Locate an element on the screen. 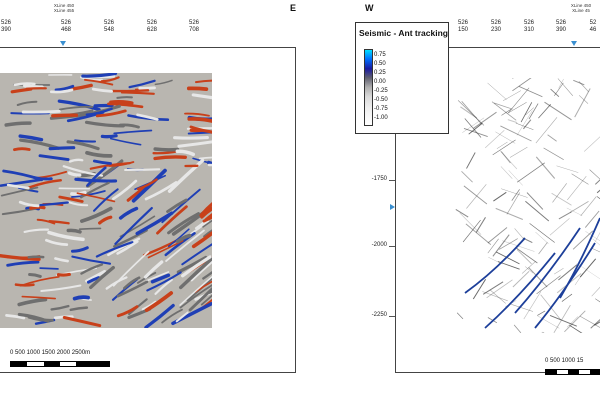 Image resolution: width=600 pixels, height=400 pixels. legend-value: 0.75 is located at coordinates (380, 55).